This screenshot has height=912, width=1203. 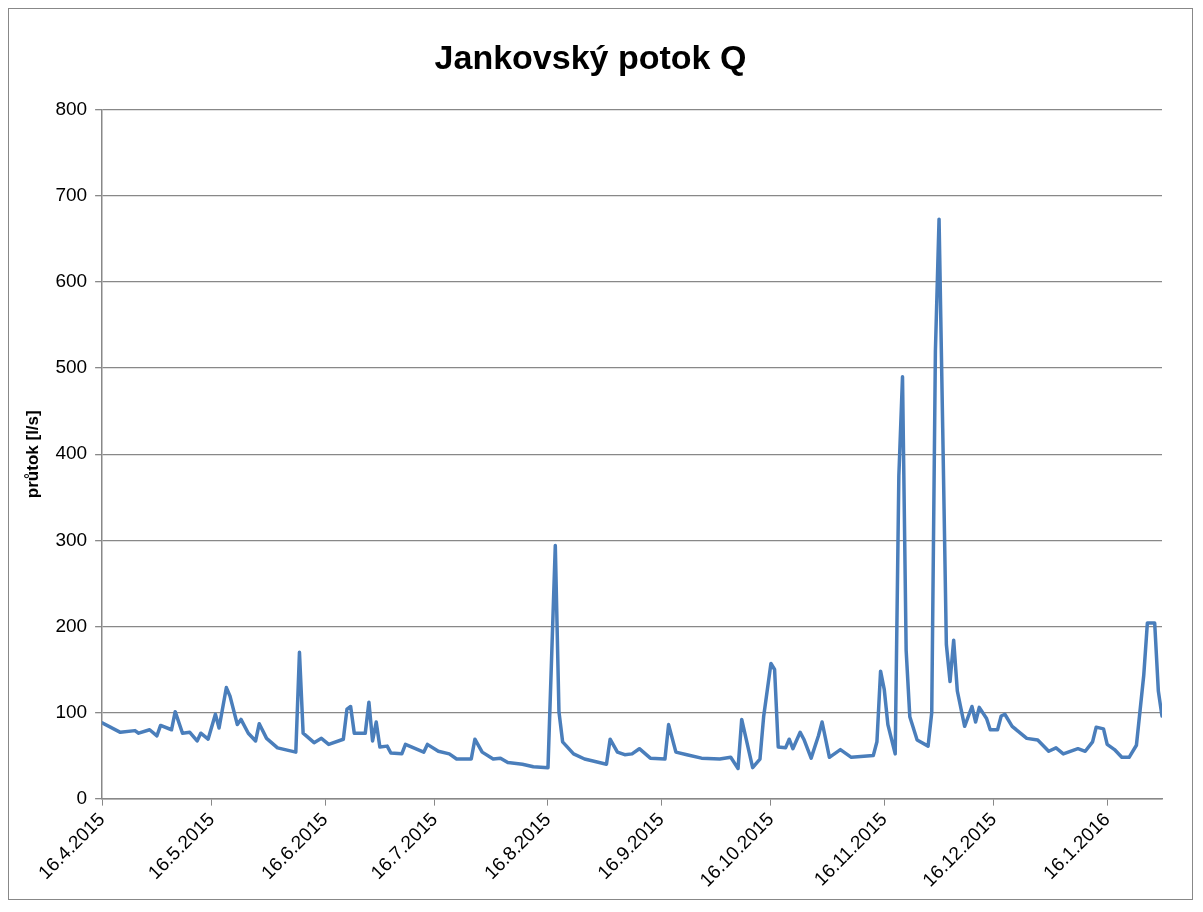 What do you see at coordinates (71, 109) in the screenshot?
I see `y-tick-label: 800` at bounding box center [71, 109].